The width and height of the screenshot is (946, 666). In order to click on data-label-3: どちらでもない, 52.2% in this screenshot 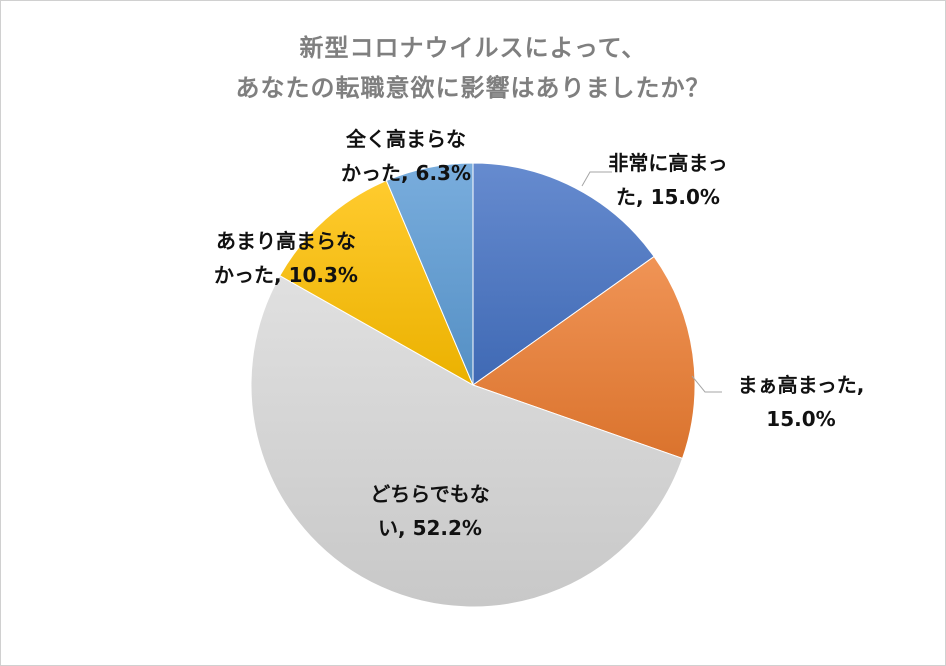, I will do `click(429, 511)`.